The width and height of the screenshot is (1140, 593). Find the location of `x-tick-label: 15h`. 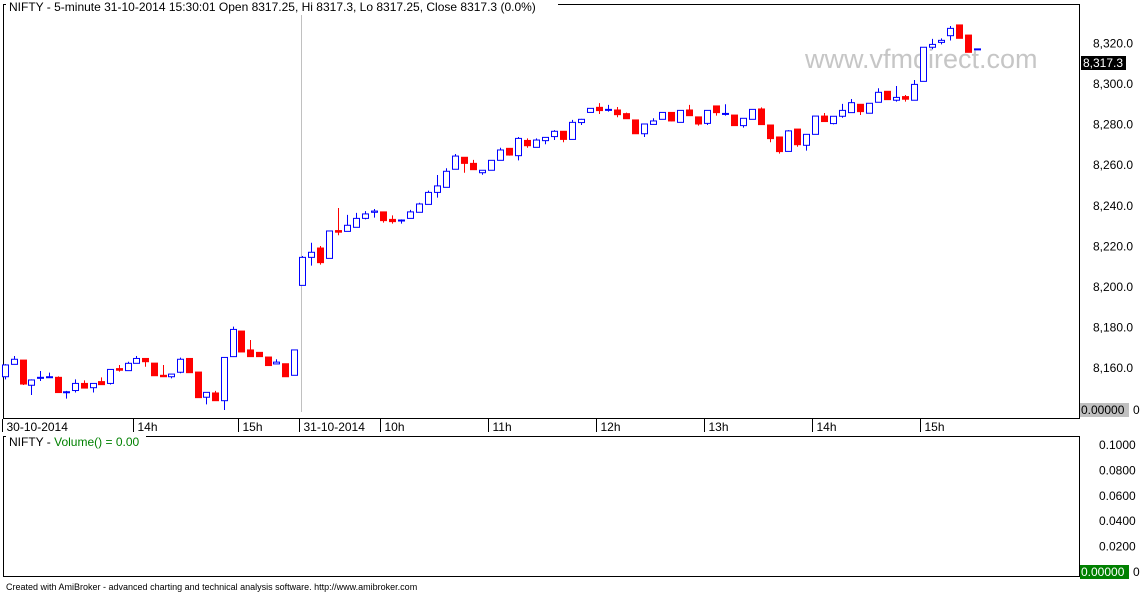

x-tick-label: 15h is located at coordinates (935, 427).